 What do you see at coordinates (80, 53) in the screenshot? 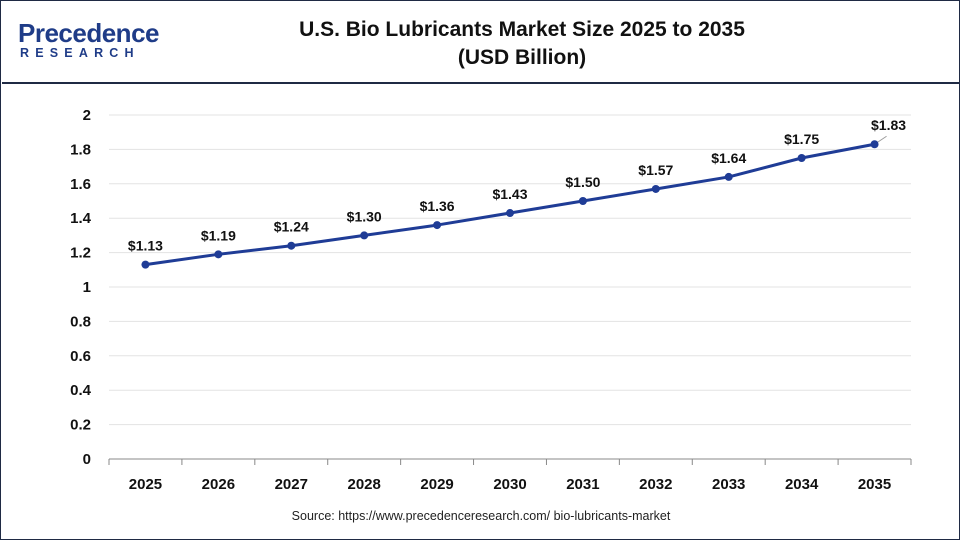
I see `logo-subtitle: RESEARCH` at bounding box center [80, 53].